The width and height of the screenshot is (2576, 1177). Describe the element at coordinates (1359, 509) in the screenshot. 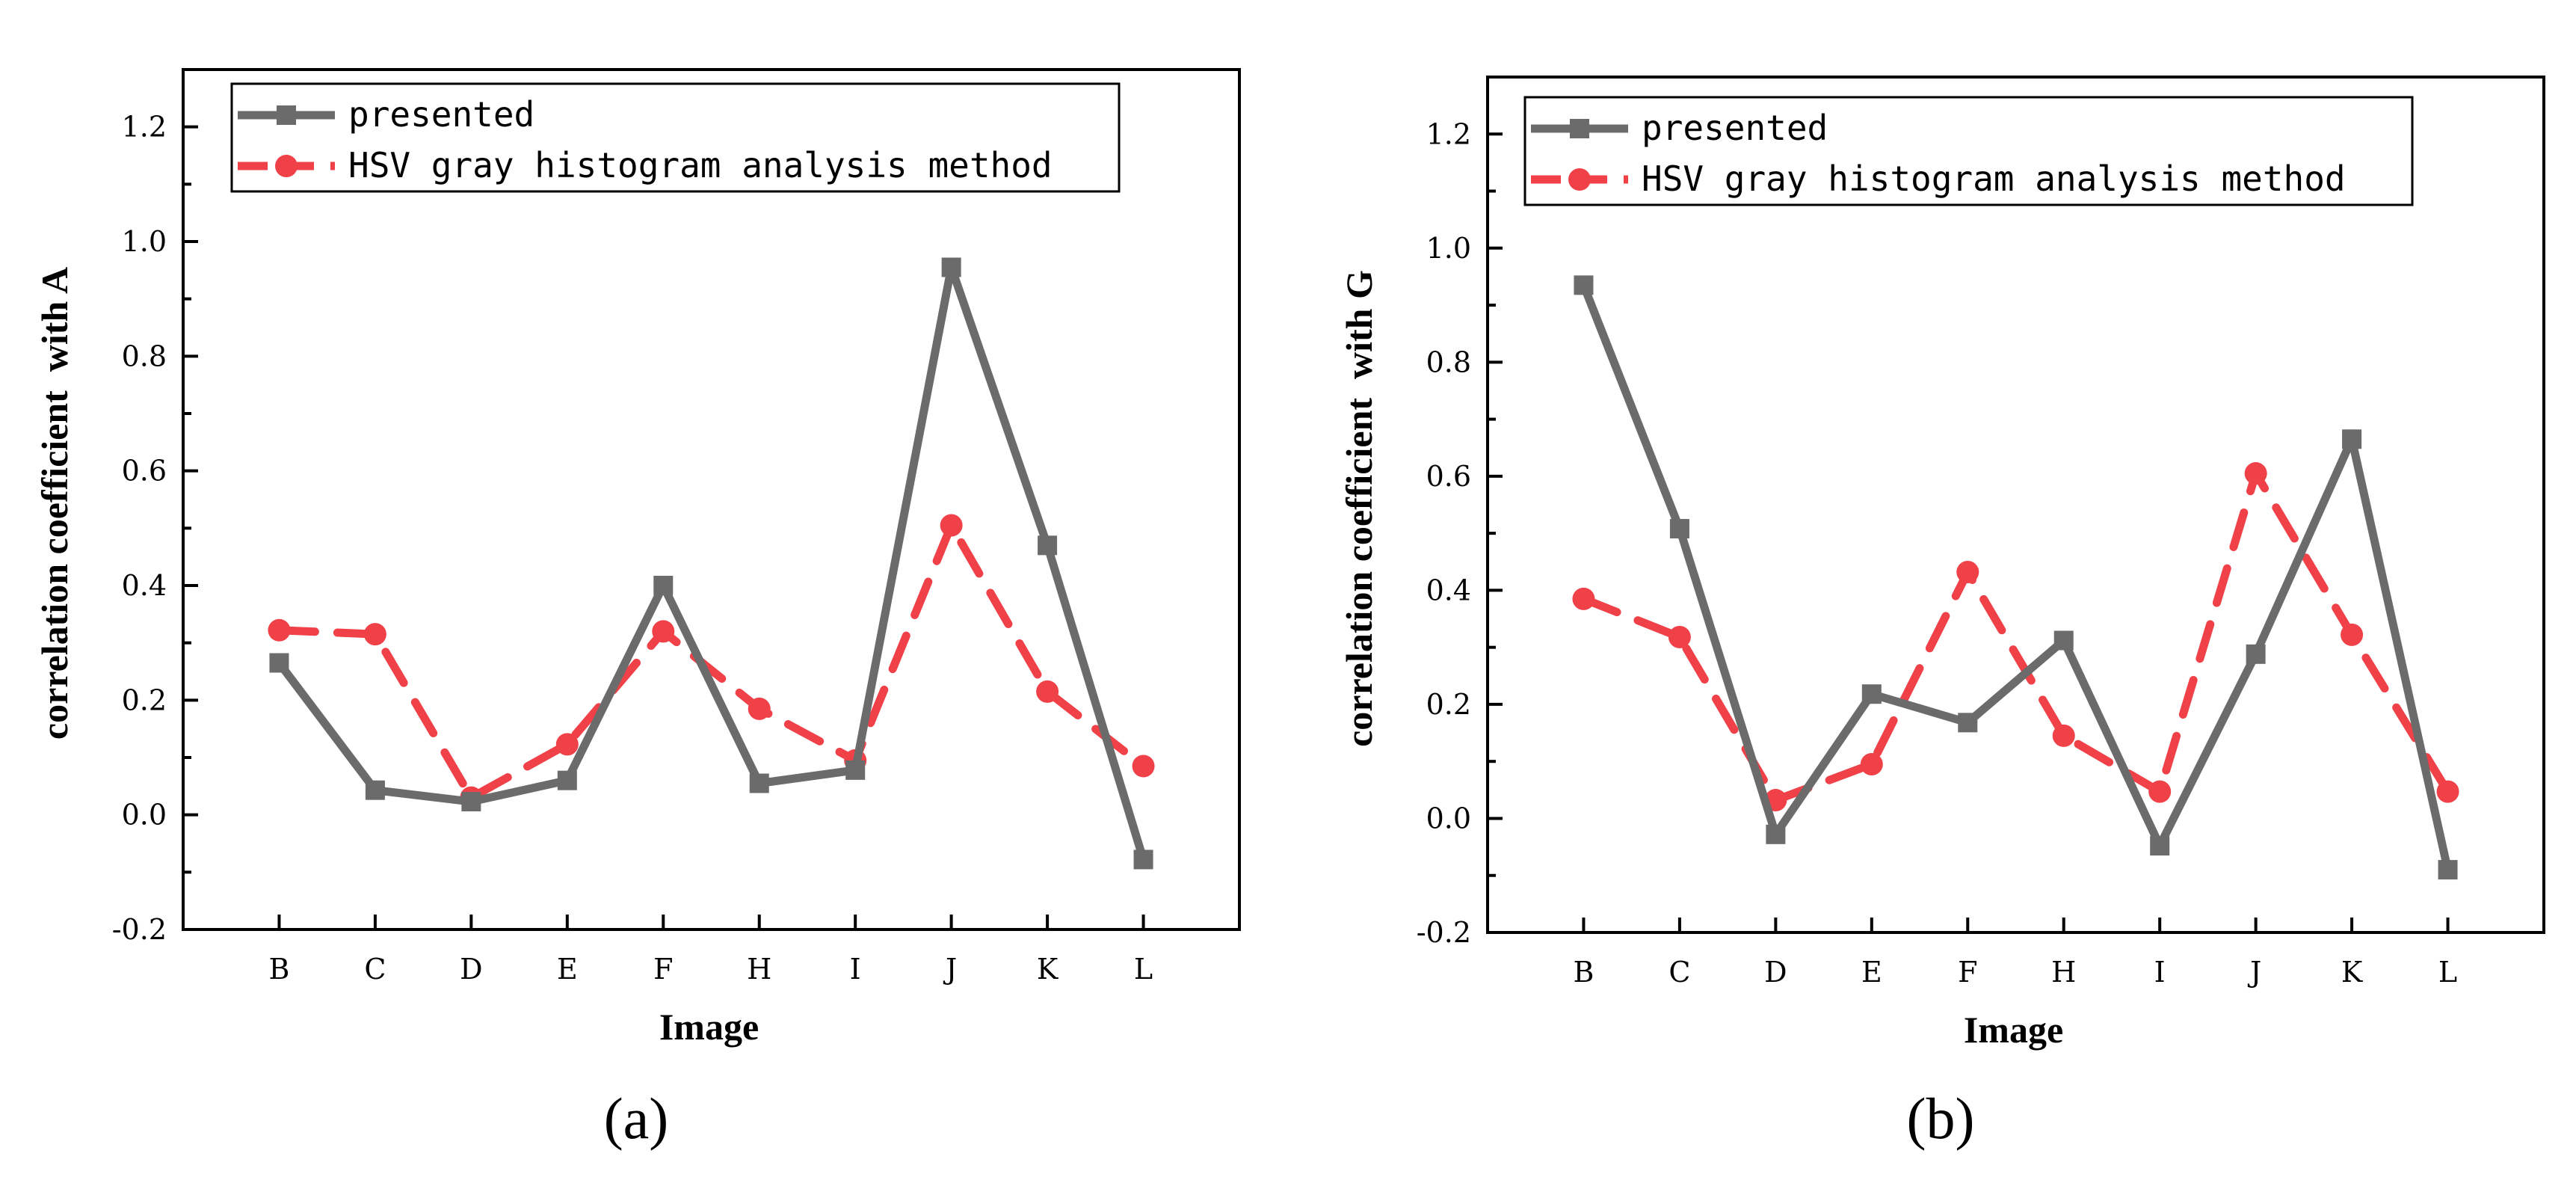

I see `y-axis-title: correlation coefficient with G` at that location.